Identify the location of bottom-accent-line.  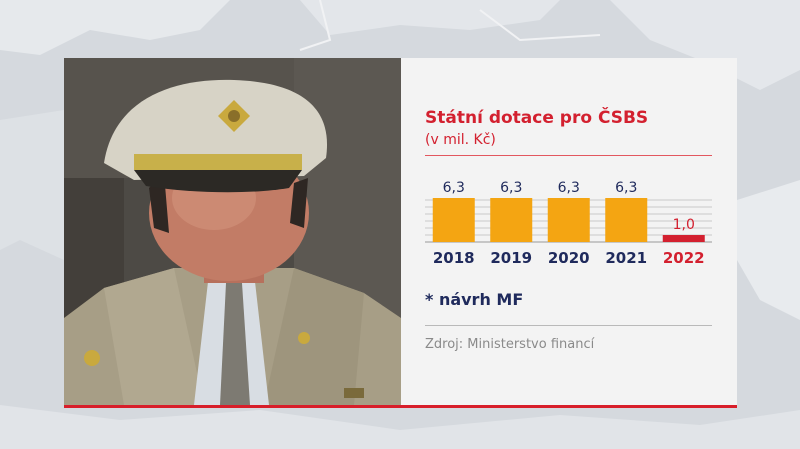
(400, 406).